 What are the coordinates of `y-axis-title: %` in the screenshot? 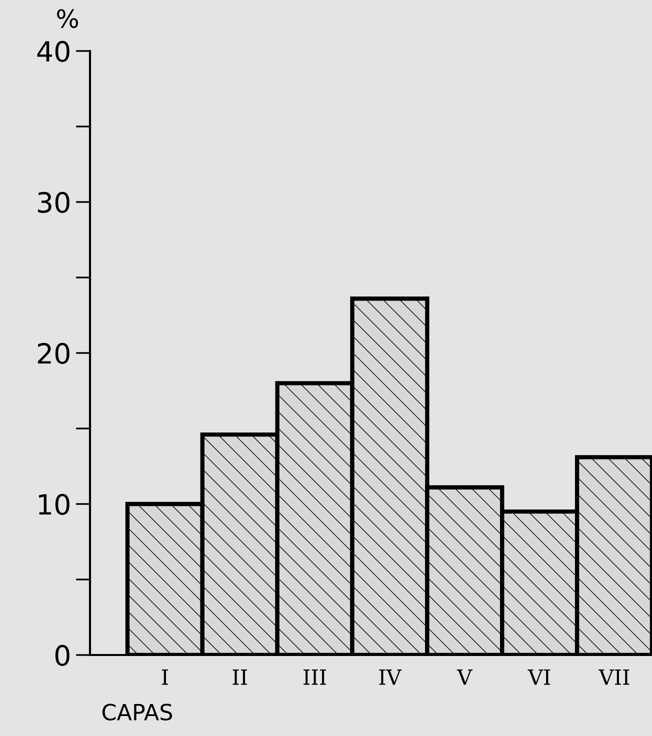 It's located at (67, 18).